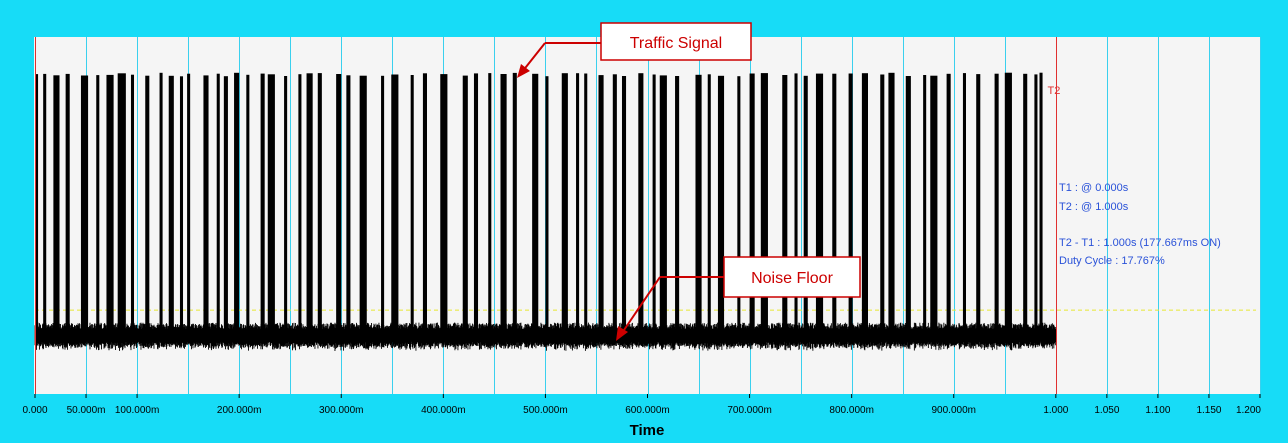  What do you see at coordinates (1106, 410) in the screenshot?
I see `x-tick-label: 1.050` at bounding box center [1106, 410].